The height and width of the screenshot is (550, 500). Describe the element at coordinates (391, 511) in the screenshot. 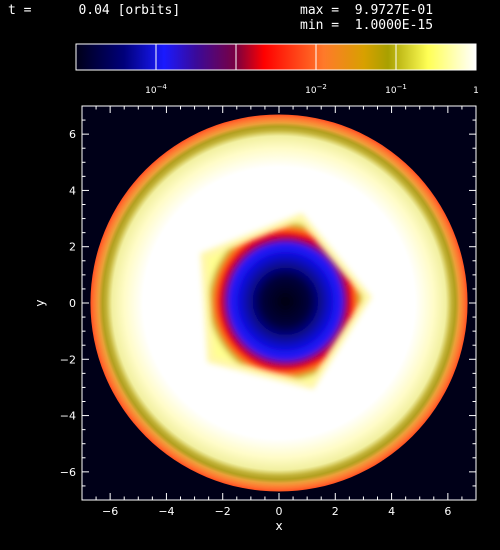

I see `x-tick-label: 4` at that location.